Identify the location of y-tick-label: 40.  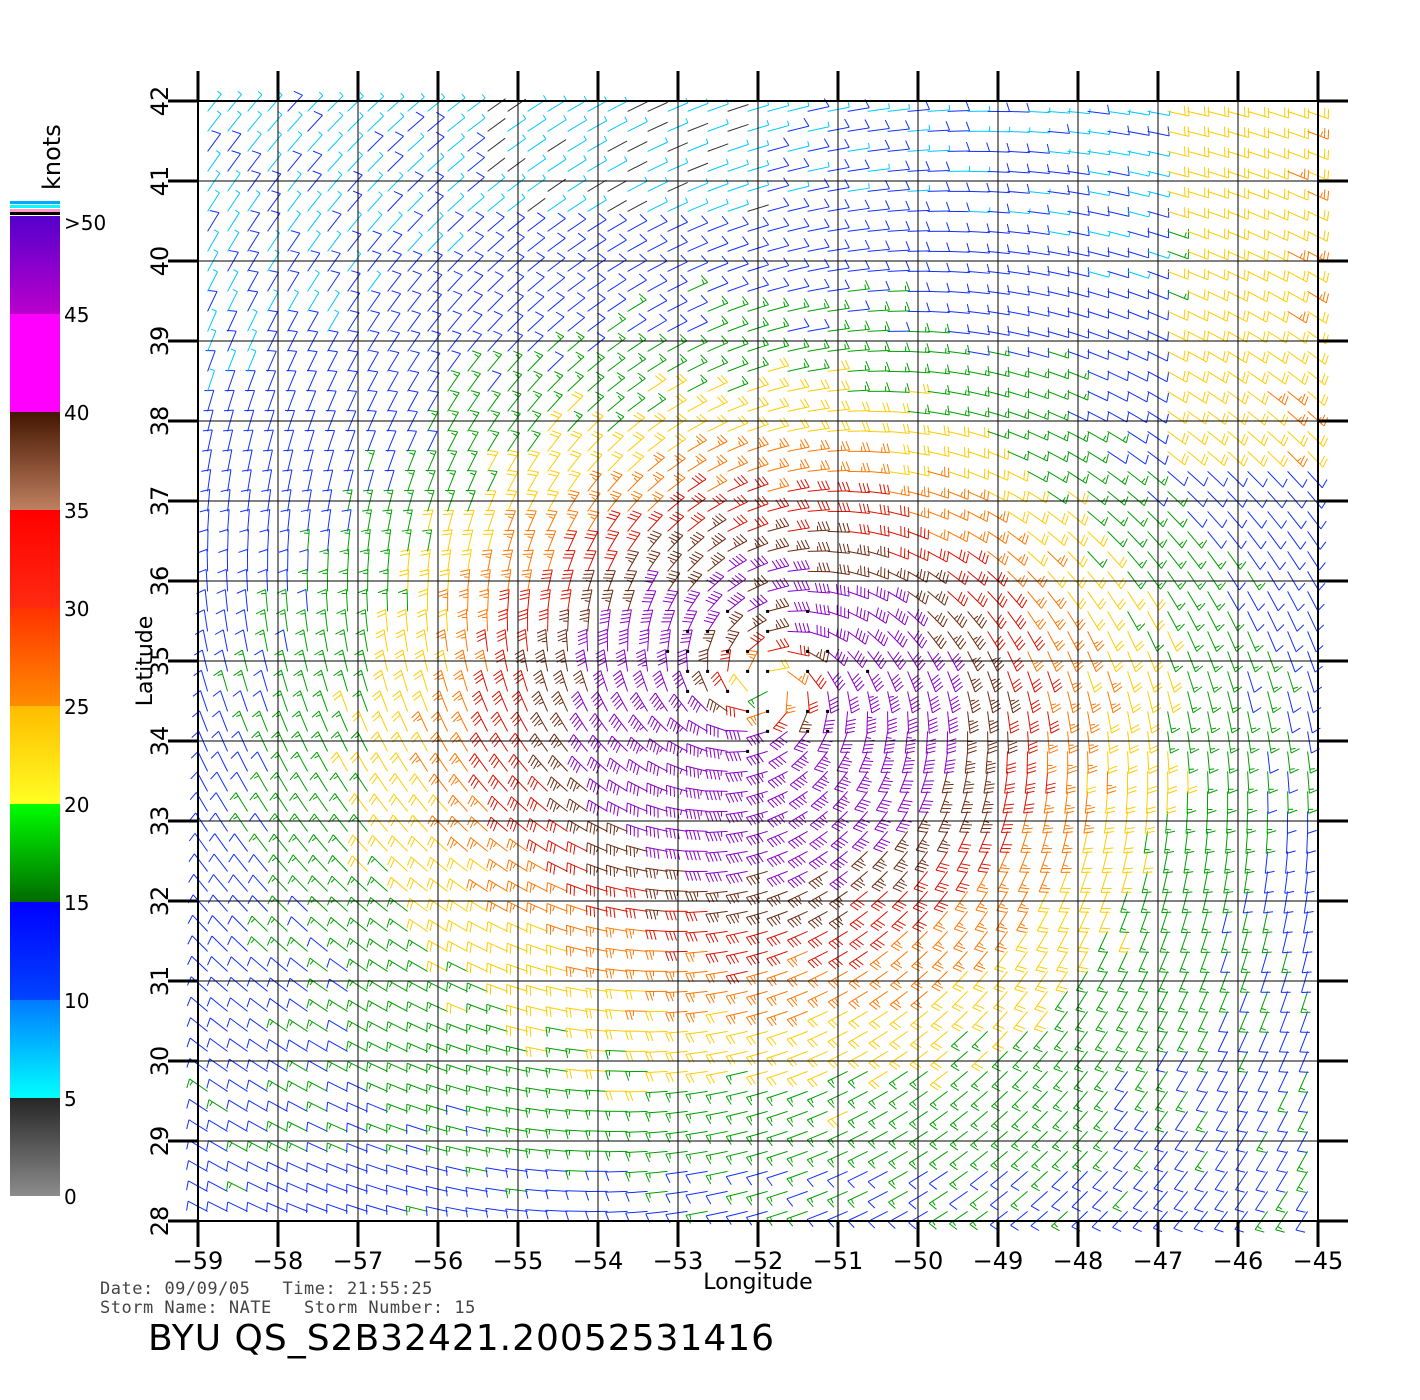
(160, 261).